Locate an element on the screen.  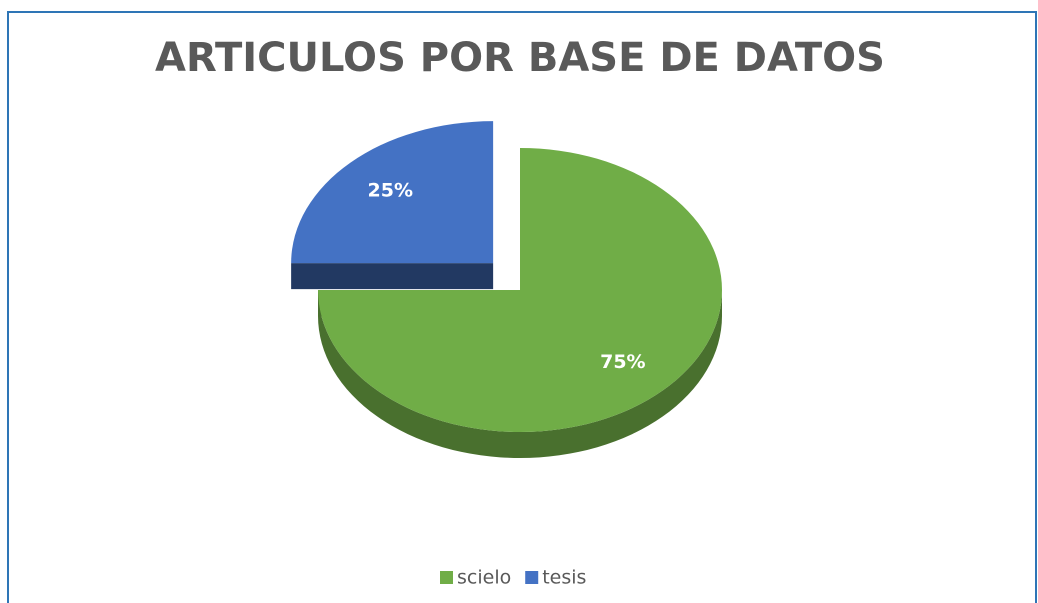
slice-edge-wall is located at coordinates (392, 276).